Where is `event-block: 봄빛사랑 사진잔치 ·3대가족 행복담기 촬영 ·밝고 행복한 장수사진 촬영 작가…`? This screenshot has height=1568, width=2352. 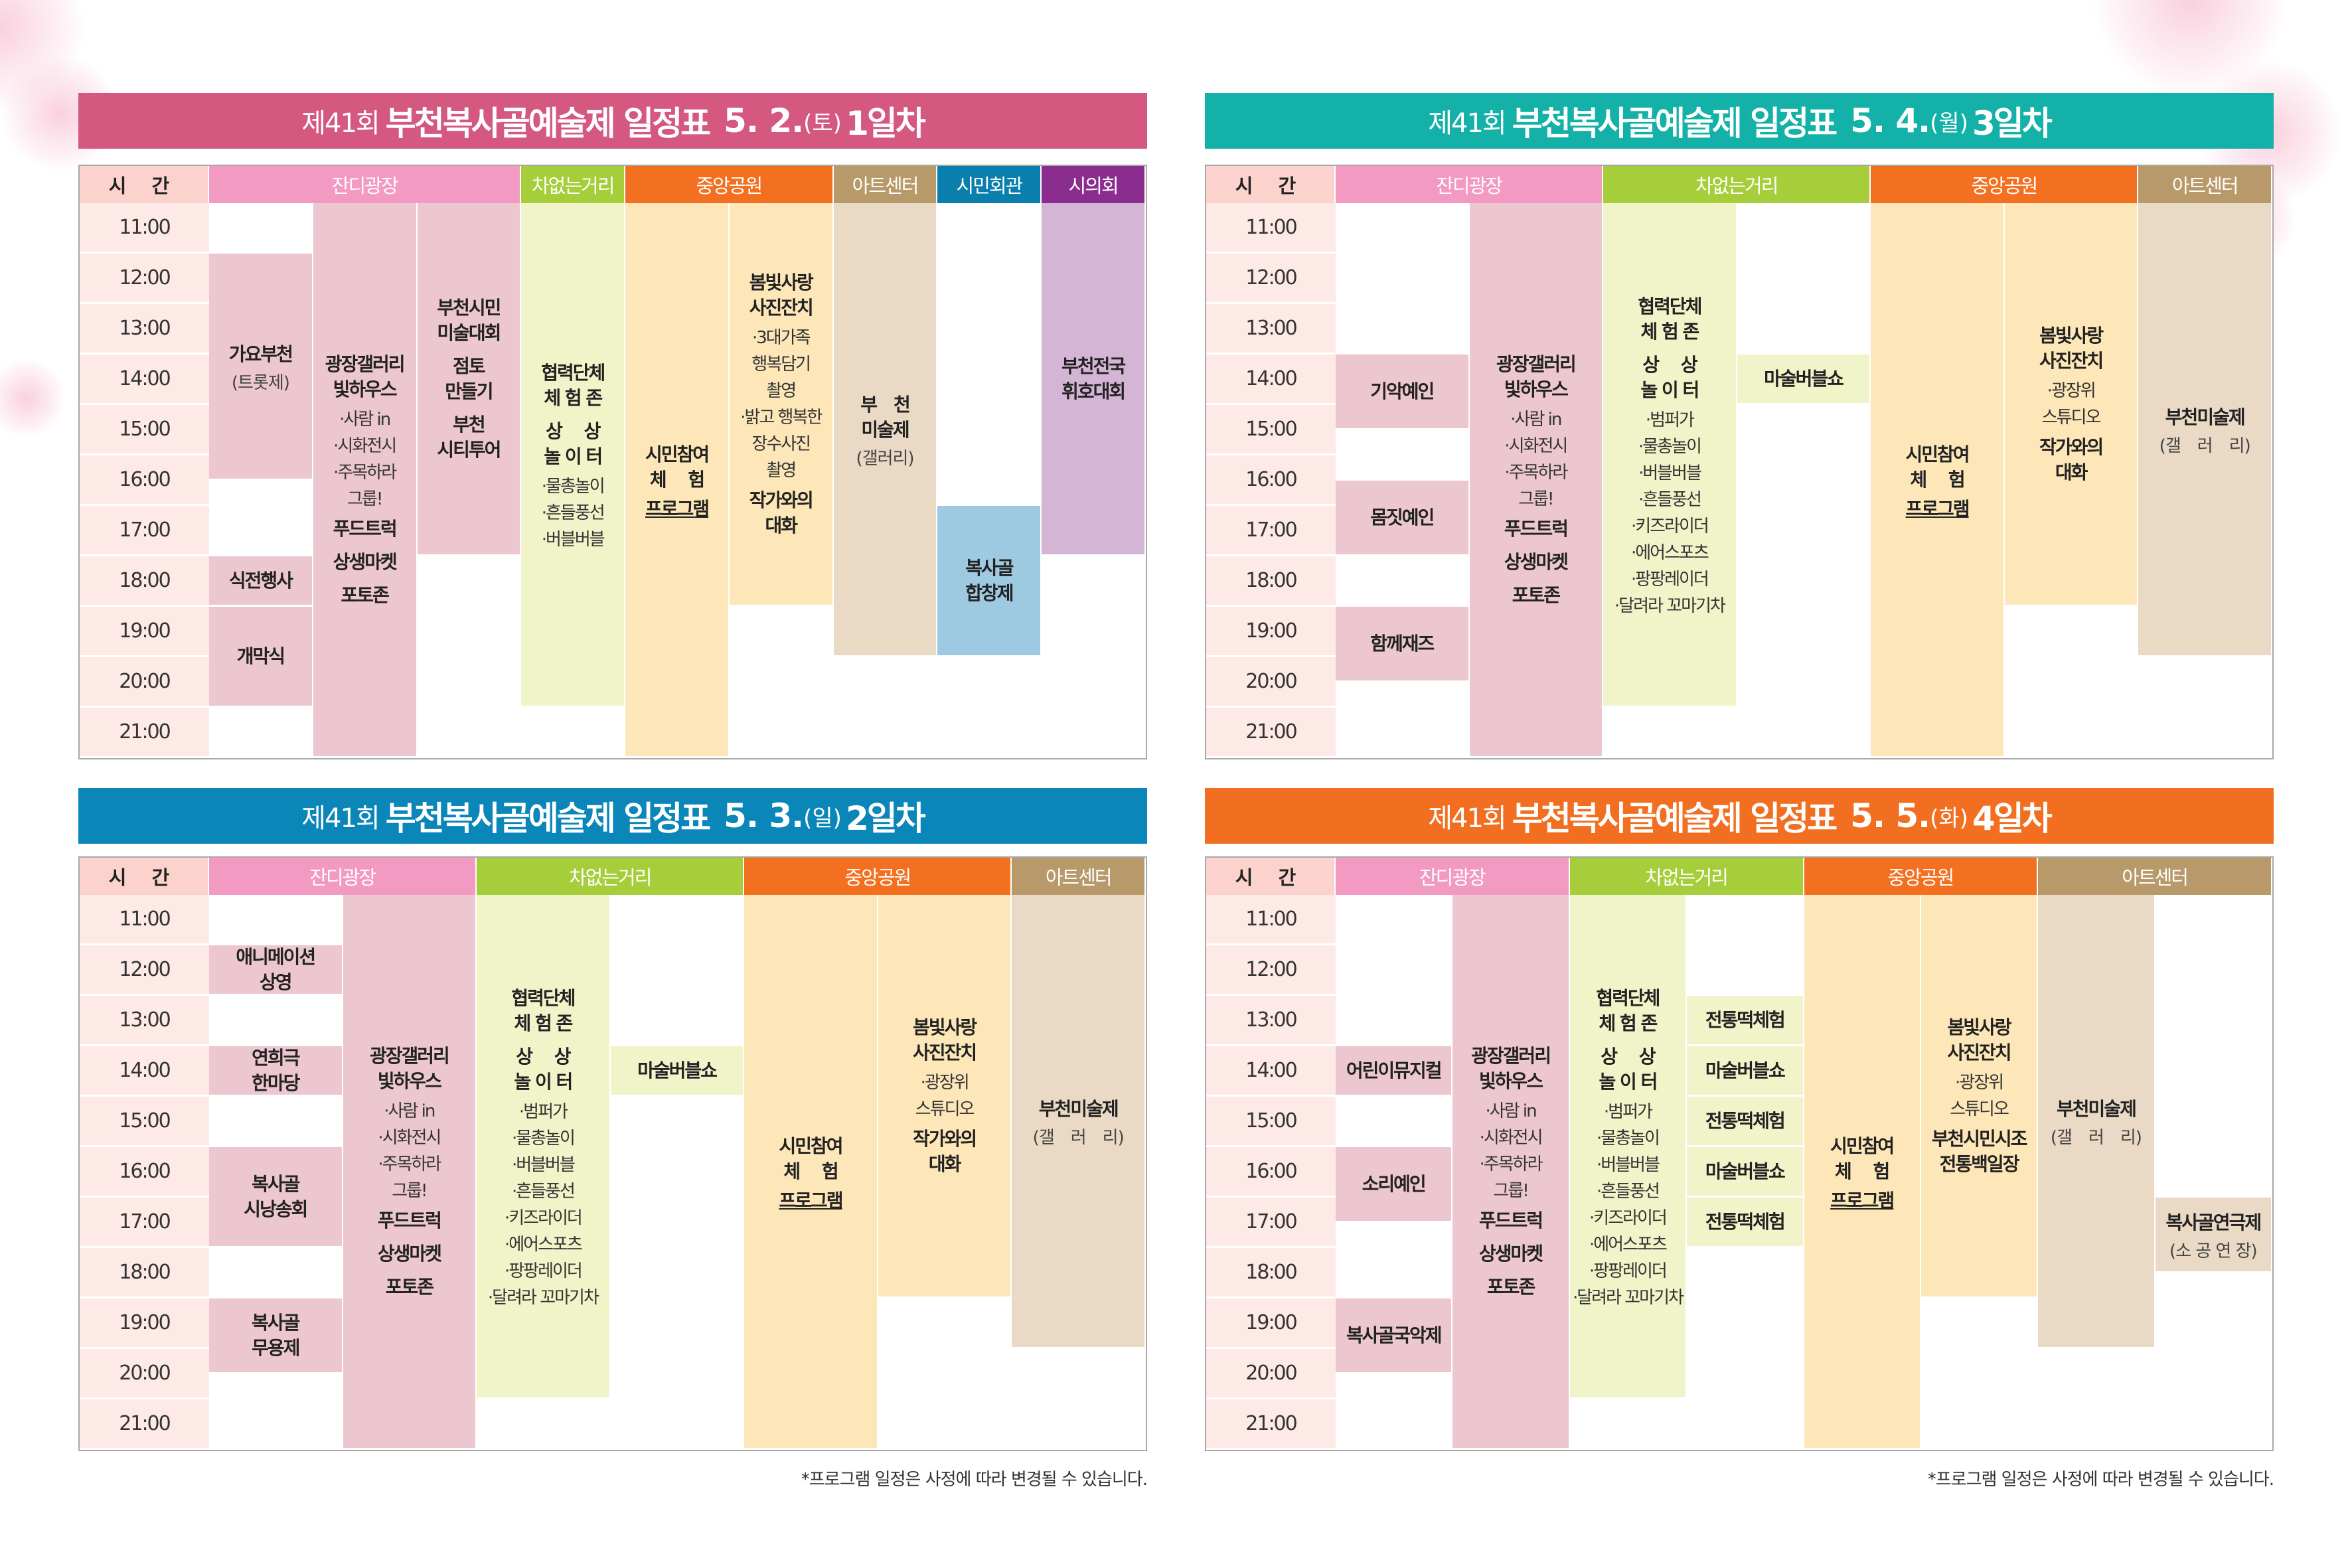 event-block: 봄빛사랑 사진잔치 ·3대가족 행복담기 촬영 ·밝고 행복한 장수사진 촬영 작가… is located at coordinates (782, 405).